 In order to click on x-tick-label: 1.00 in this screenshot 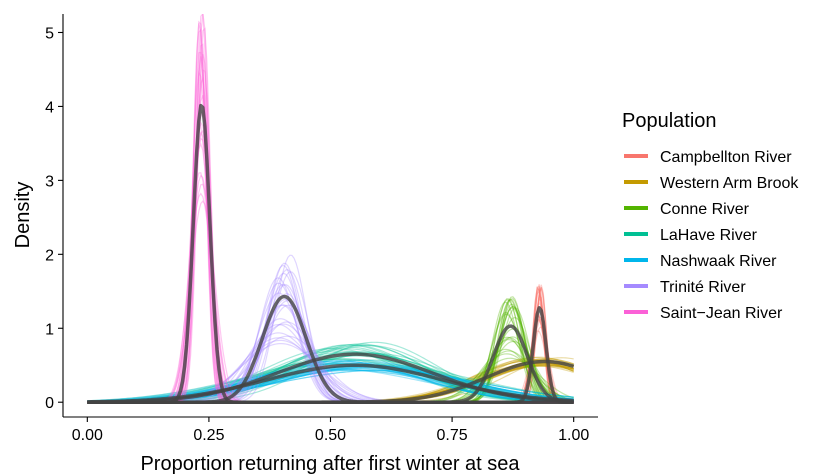, I will do `click(573, 435)`.